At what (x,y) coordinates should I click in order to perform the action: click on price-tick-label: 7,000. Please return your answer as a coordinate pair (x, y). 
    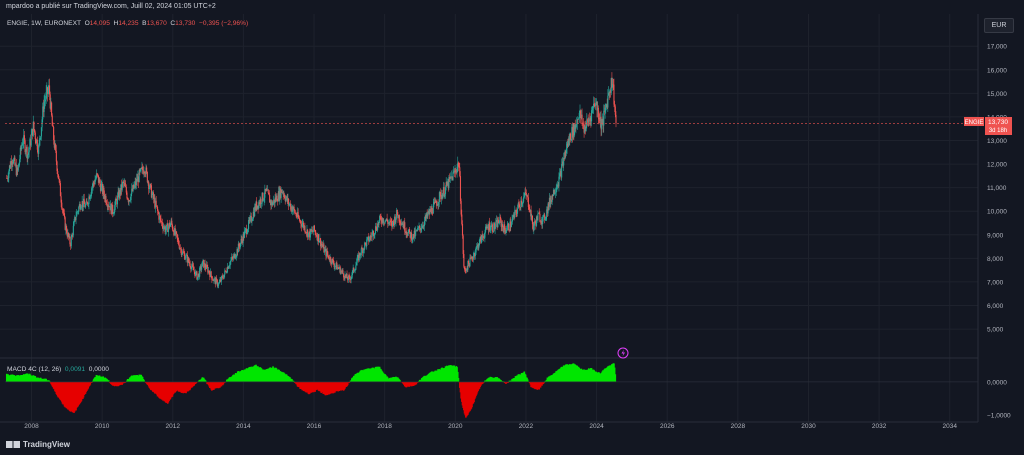
    Looking at the image, I should click on (995, 282).